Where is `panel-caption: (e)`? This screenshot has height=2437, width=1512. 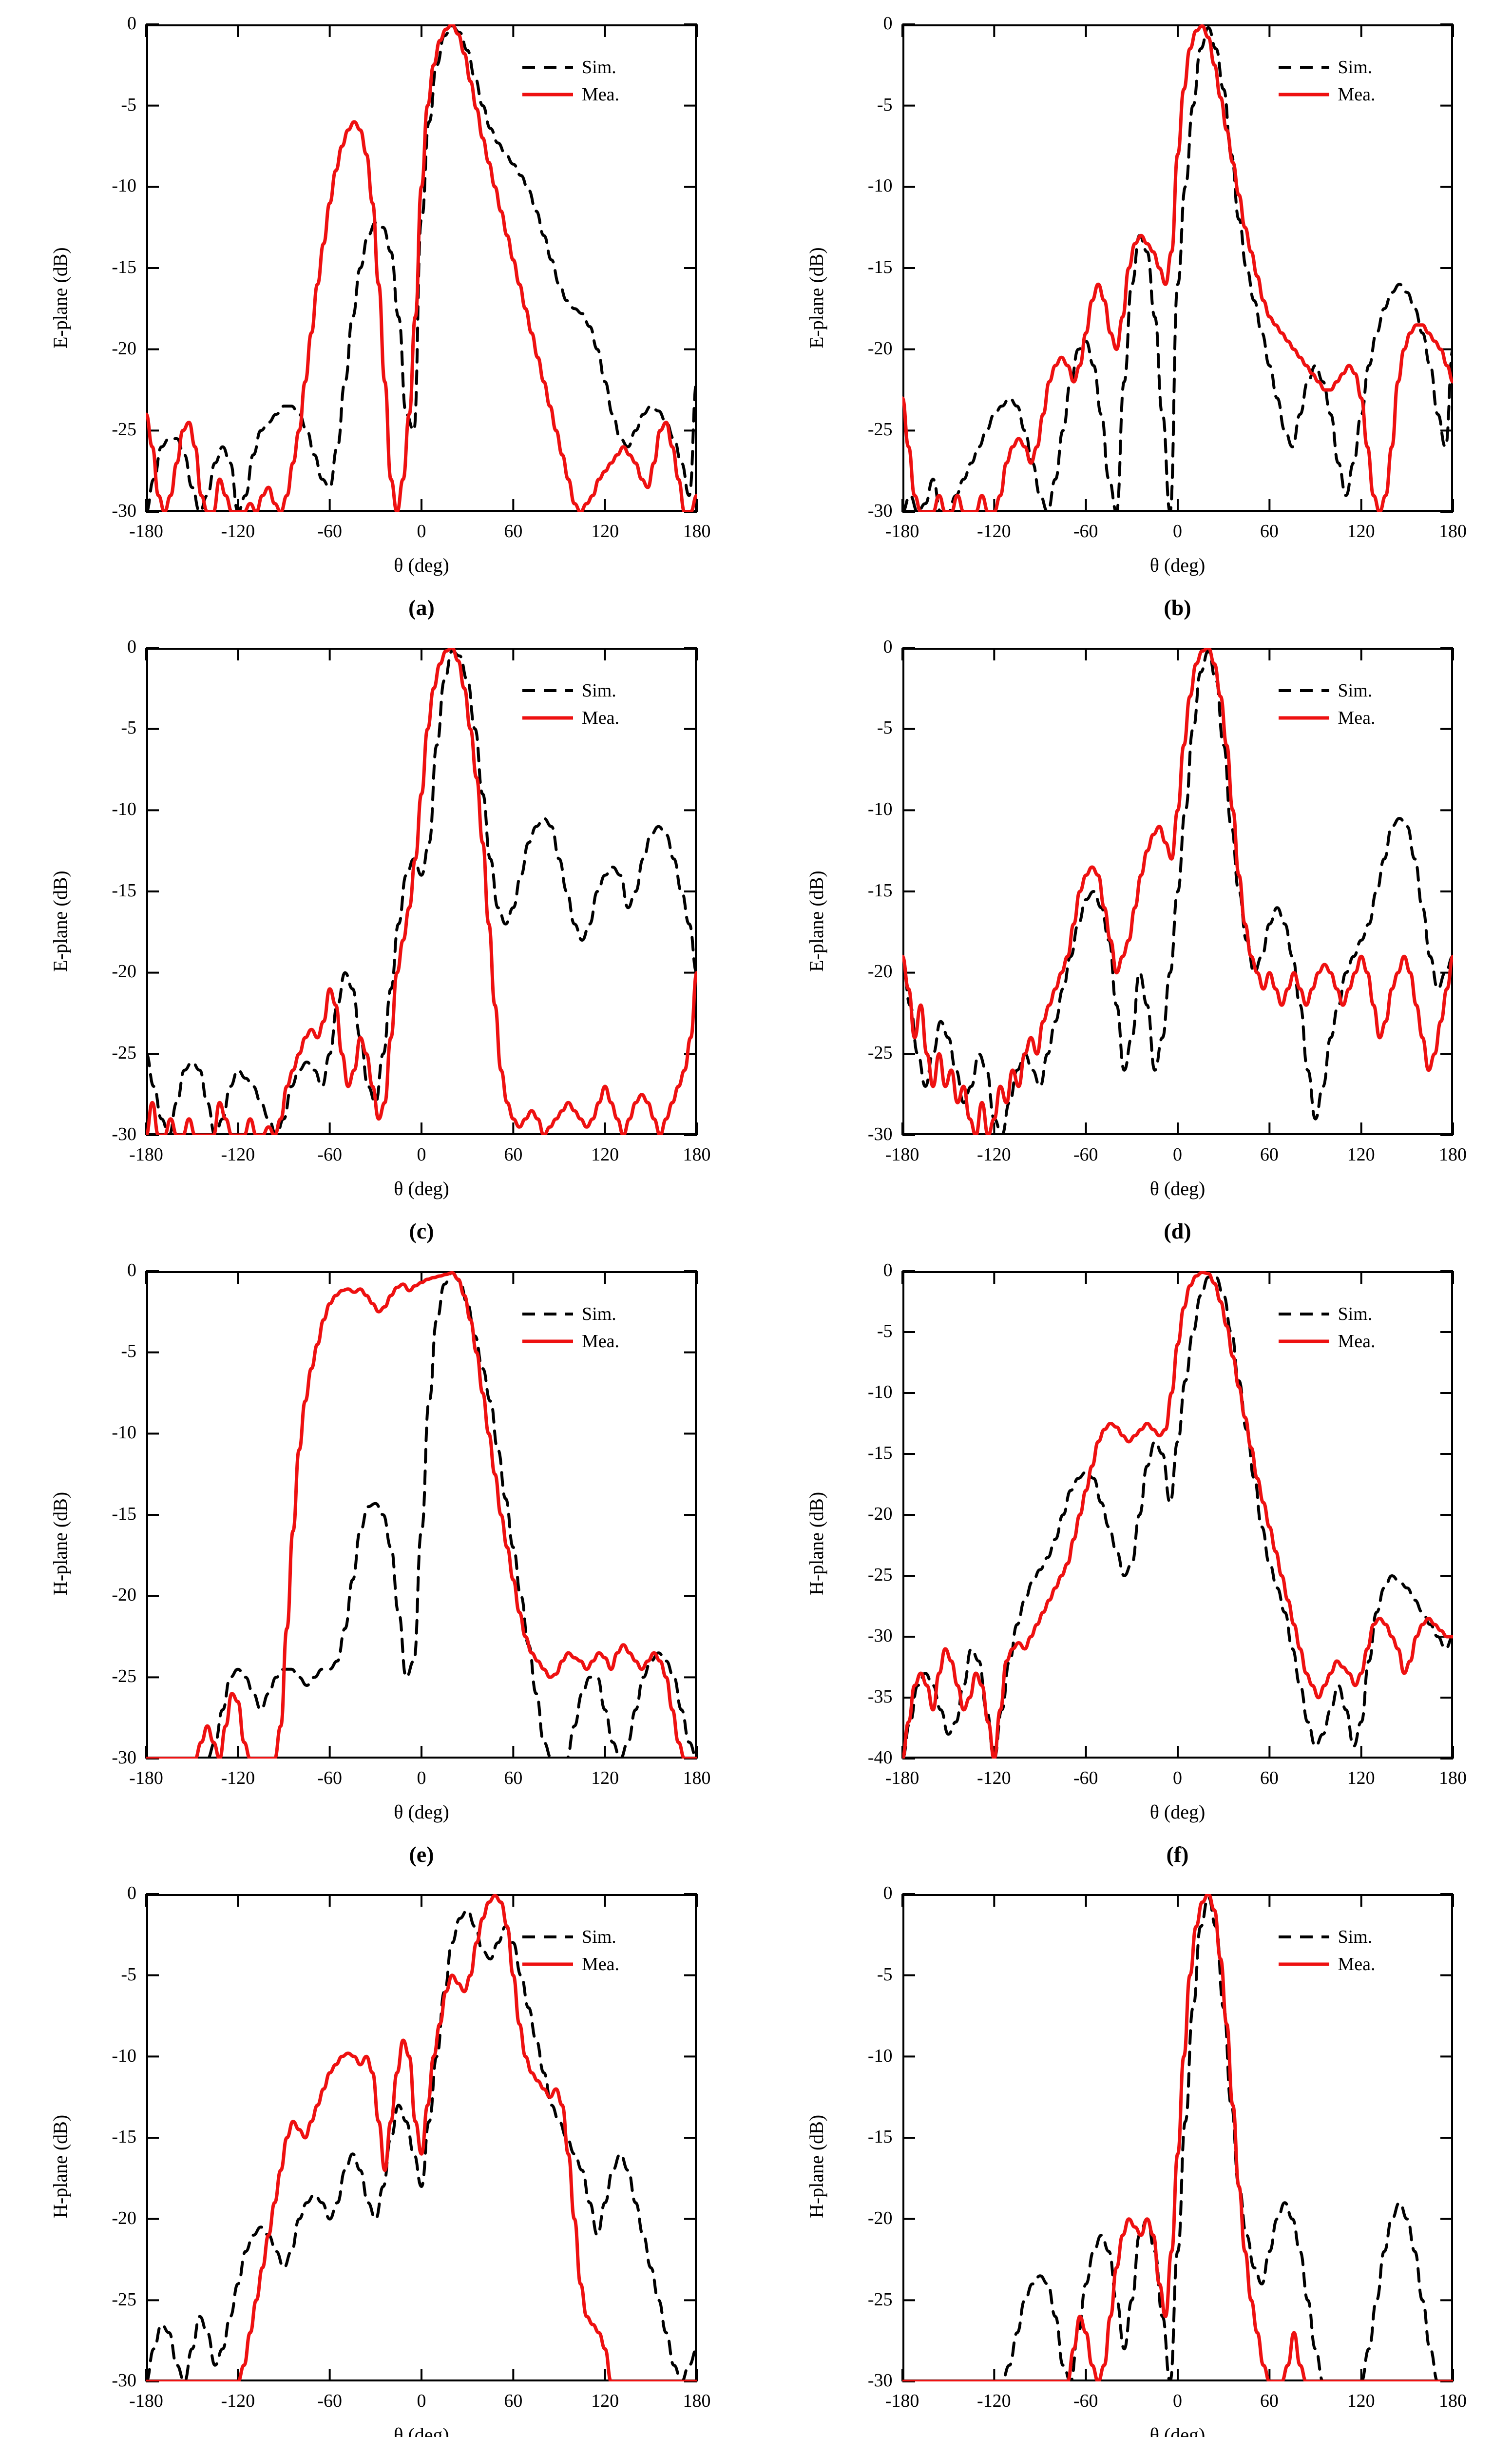 panel-caption: (e) is located at coordinates (421, 1854).